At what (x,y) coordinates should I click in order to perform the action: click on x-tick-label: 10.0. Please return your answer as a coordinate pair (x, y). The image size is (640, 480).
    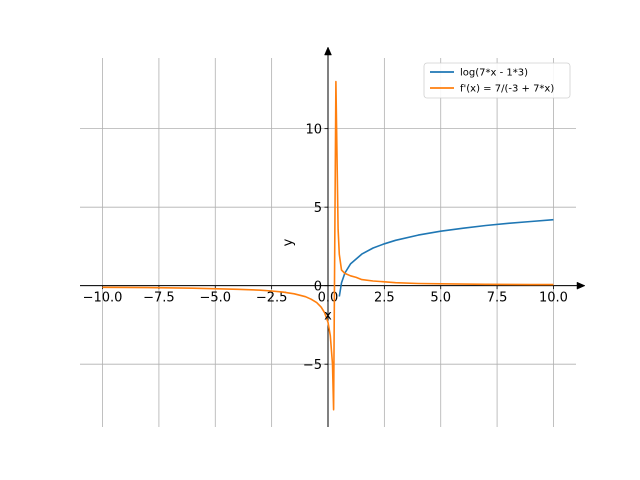
    Looking at the image, I should click on (553, 298).